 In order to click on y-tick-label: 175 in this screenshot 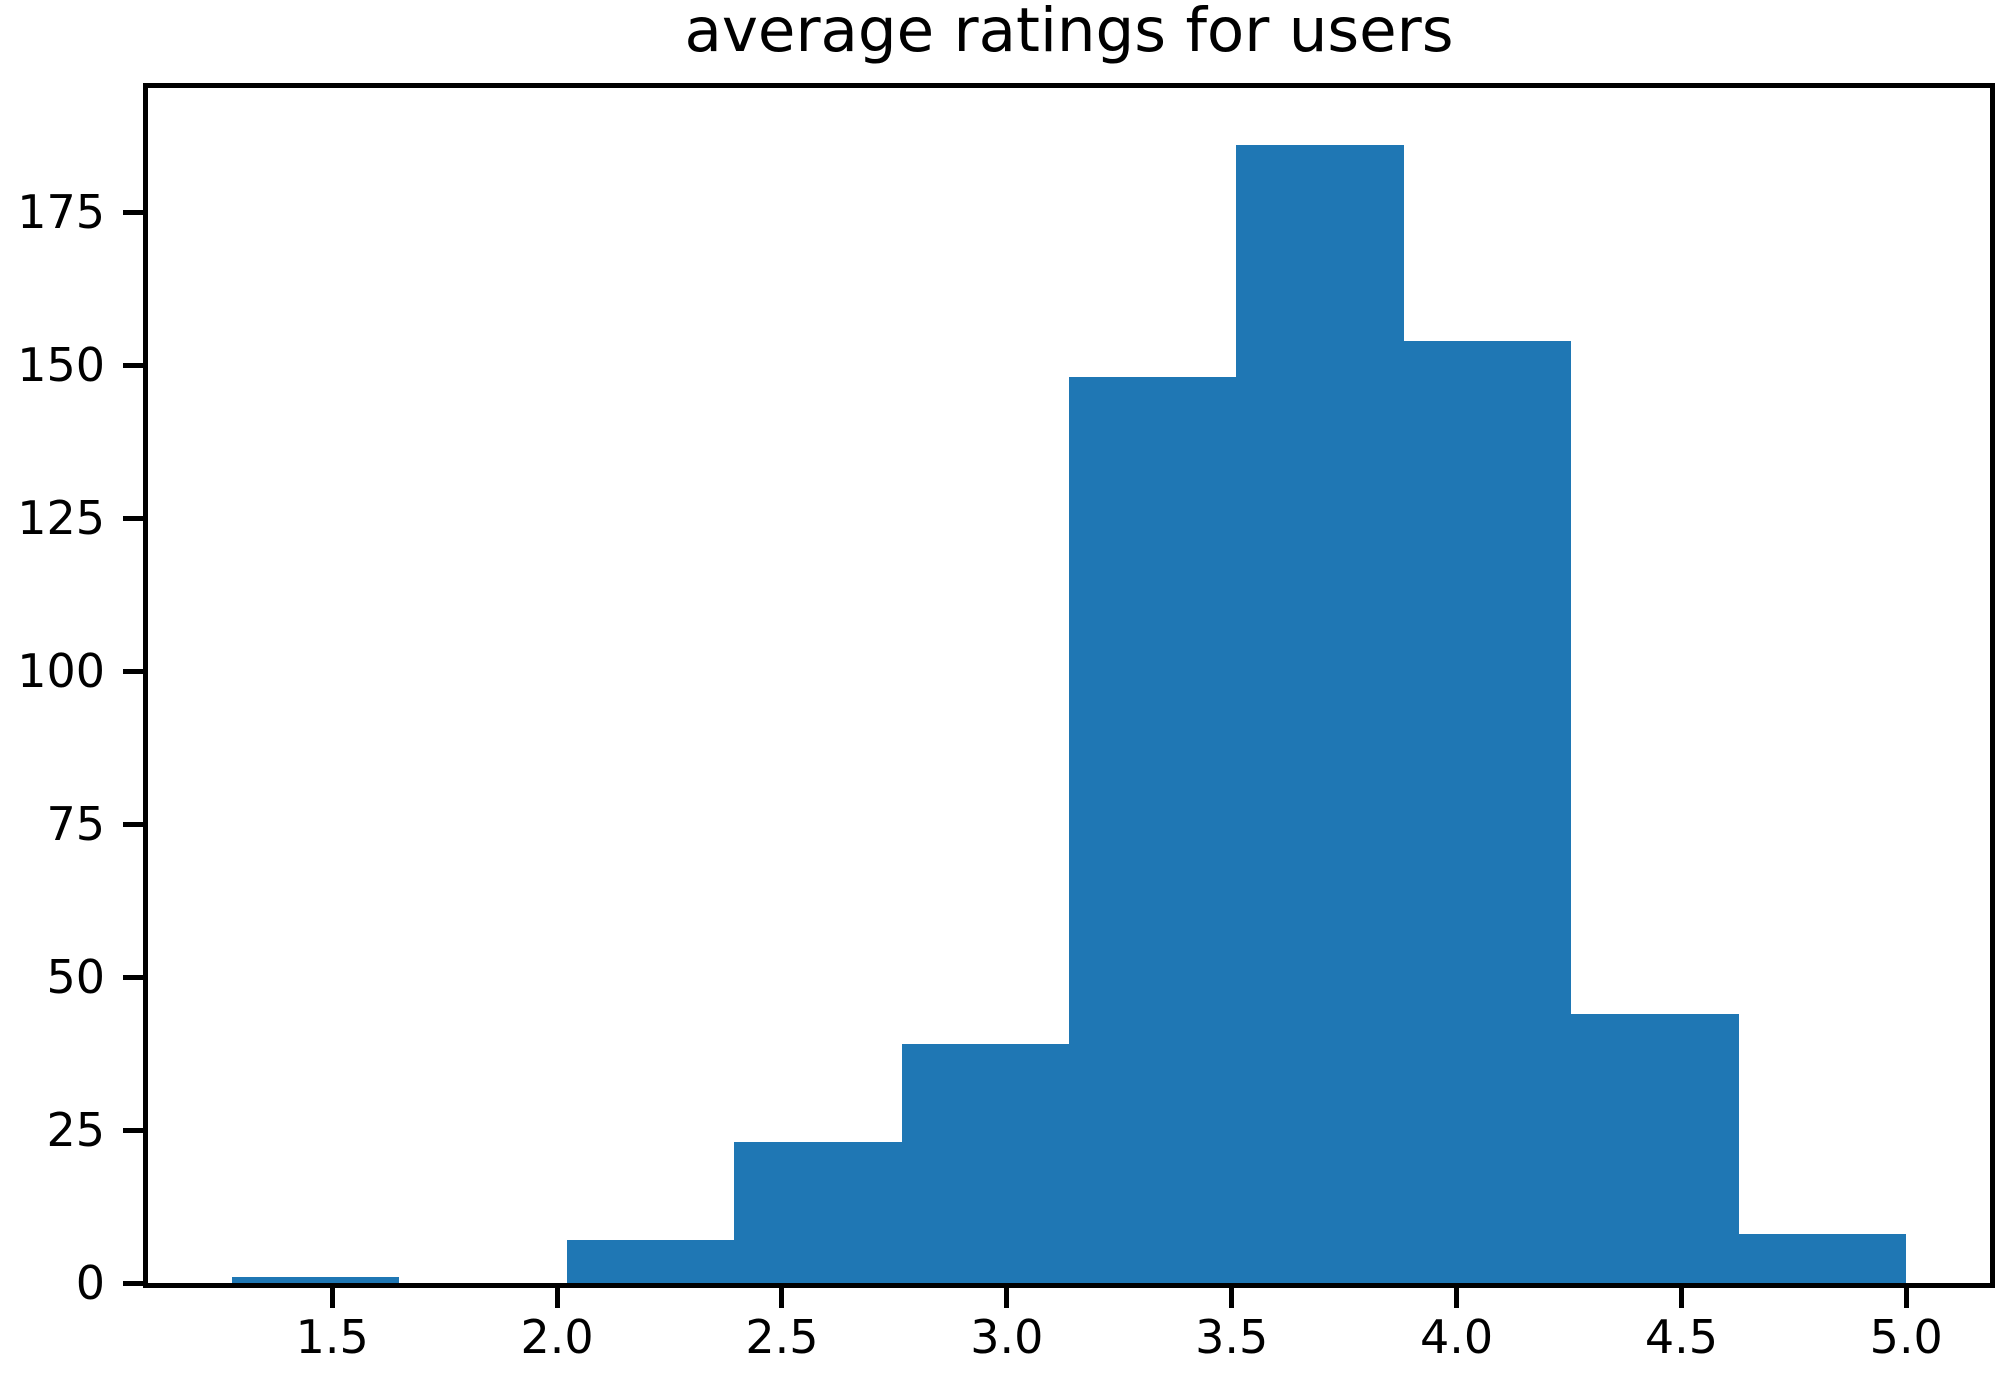, I will do `click(61, 212)`.